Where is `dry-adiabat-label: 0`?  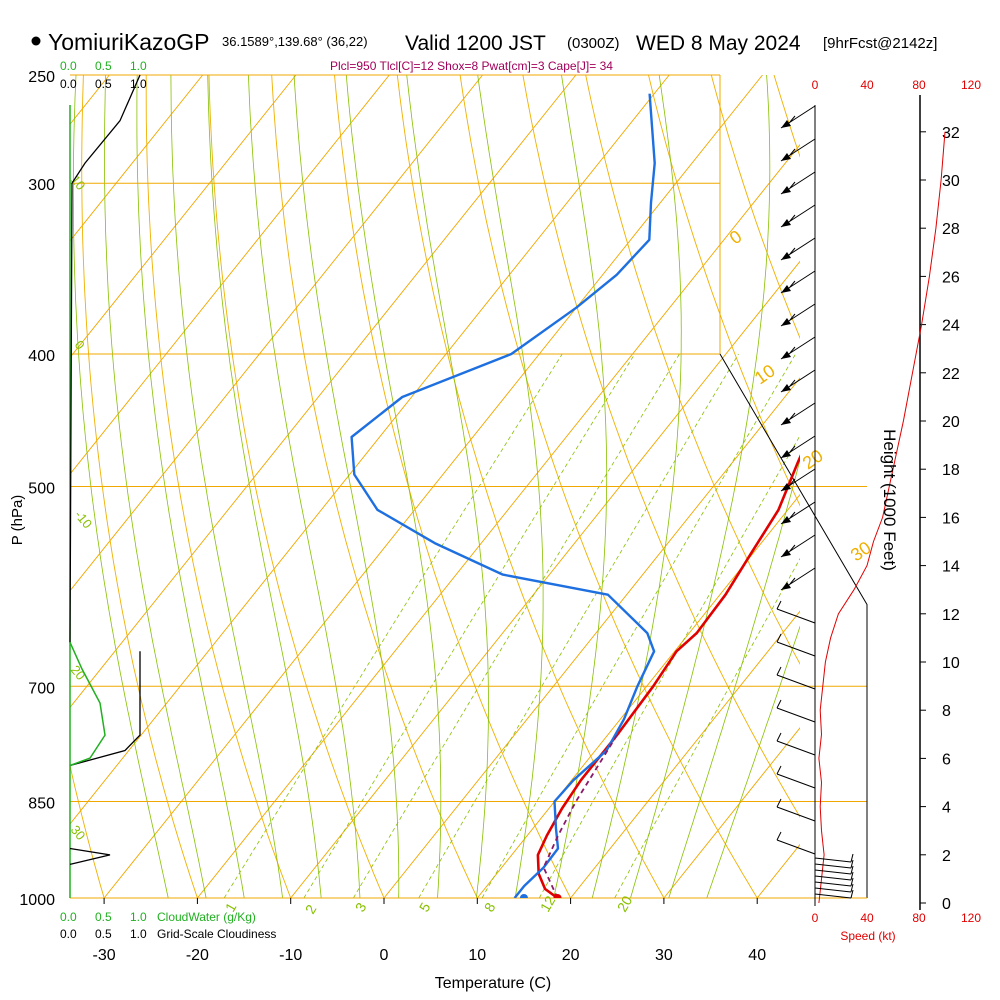 dry-adiabat-label: 0 is located at coordinates (736, 237).